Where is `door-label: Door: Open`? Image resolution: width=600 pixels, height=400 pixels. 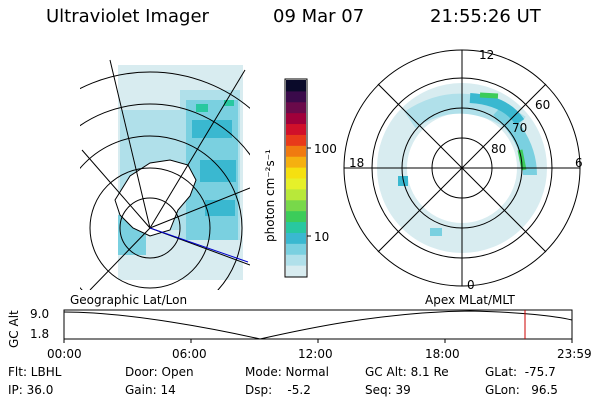 door-label: Door: Open is located at coordinates (159, 372).